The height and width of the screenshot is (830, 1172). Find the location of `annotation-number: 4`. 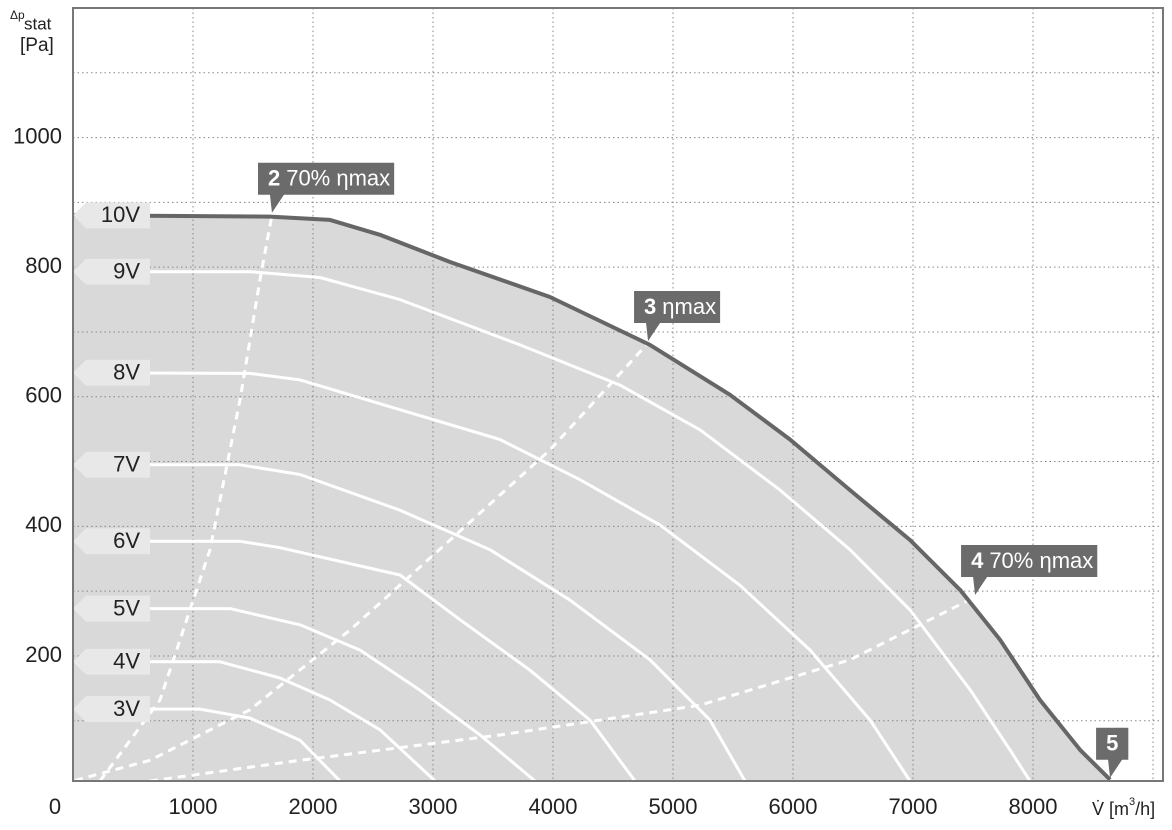

annotation-number: 4 is located at coordinates (977, 560).